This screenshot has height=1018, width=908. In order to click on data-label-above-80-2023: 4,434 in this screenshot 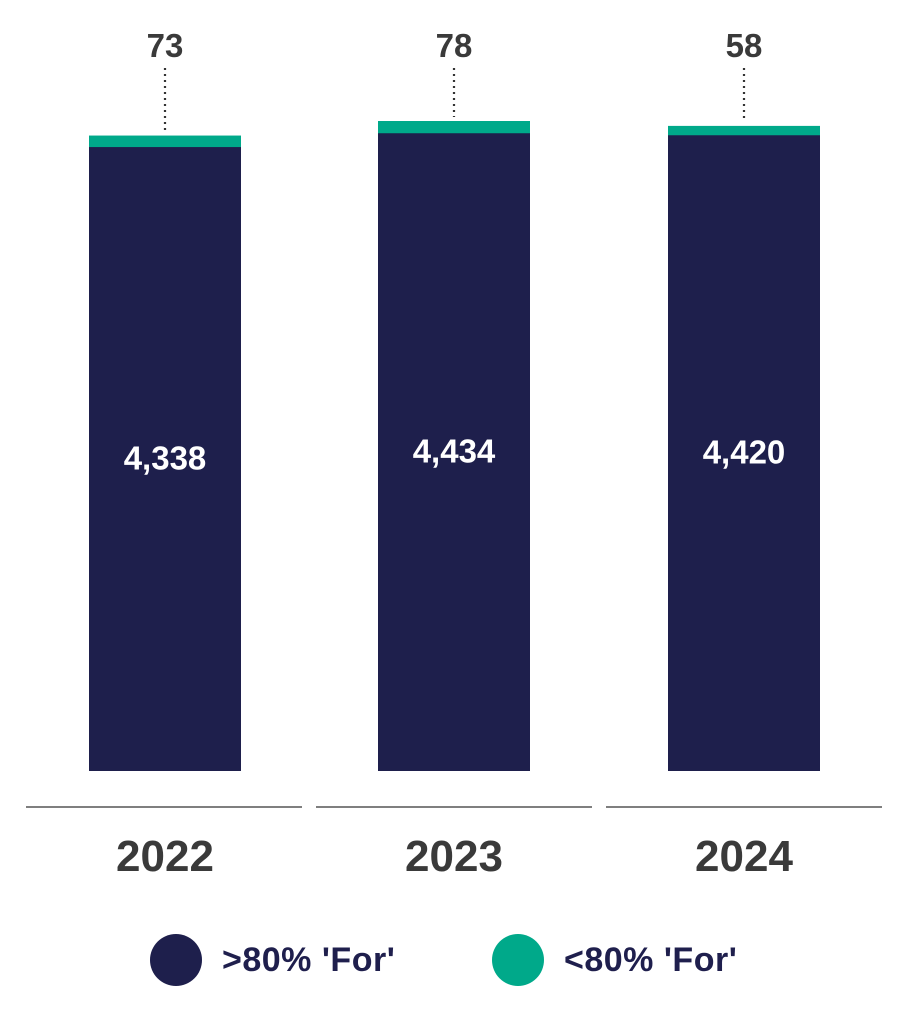, I will do `click(454, 451)`.